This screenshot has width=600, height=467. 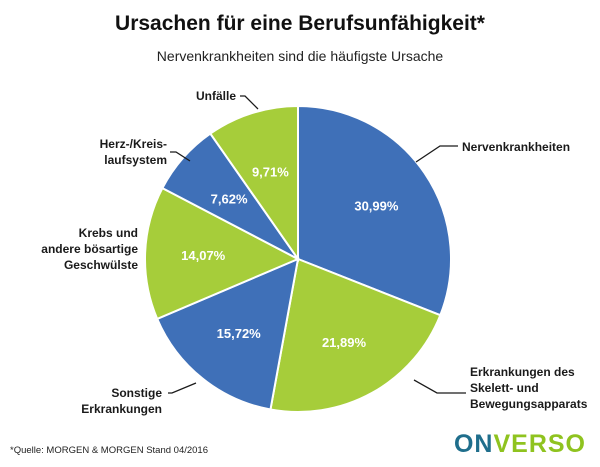 I want to click on leader-nervenkrankheiten, so click(x=436, y=154).